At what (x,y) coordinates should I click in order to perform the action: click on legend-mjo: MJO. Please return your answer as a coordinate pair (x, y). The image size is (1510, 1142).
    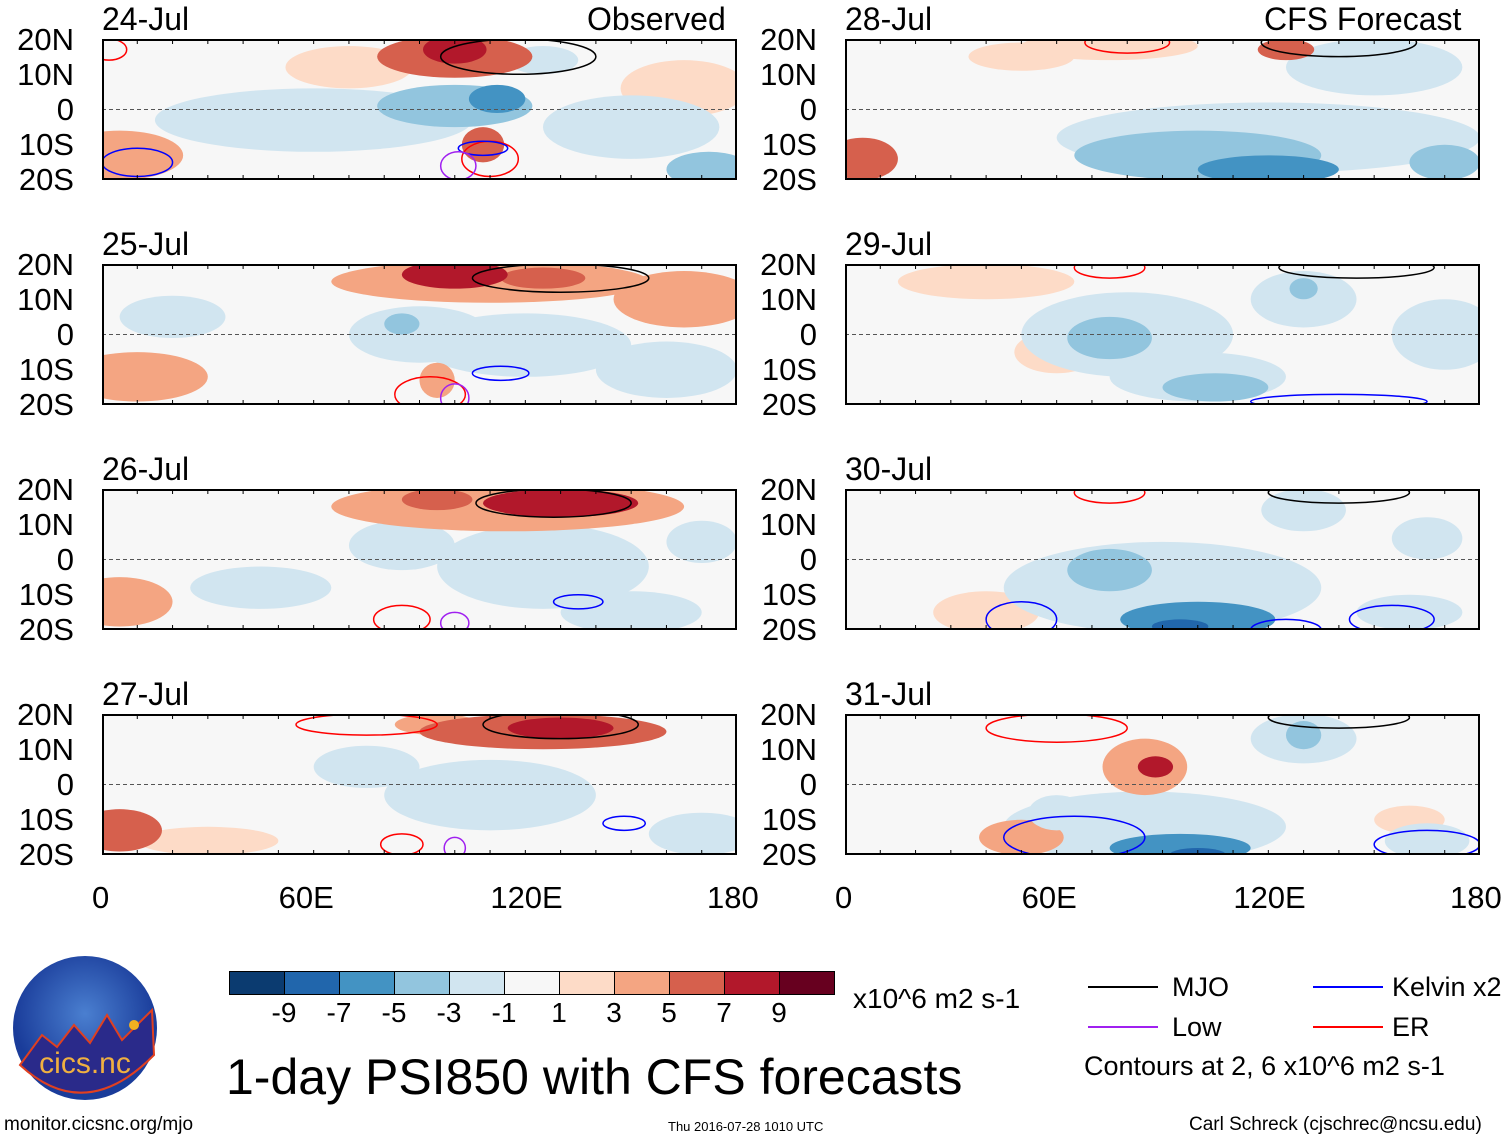
    Looking at the image, I should click on (1200, 987).